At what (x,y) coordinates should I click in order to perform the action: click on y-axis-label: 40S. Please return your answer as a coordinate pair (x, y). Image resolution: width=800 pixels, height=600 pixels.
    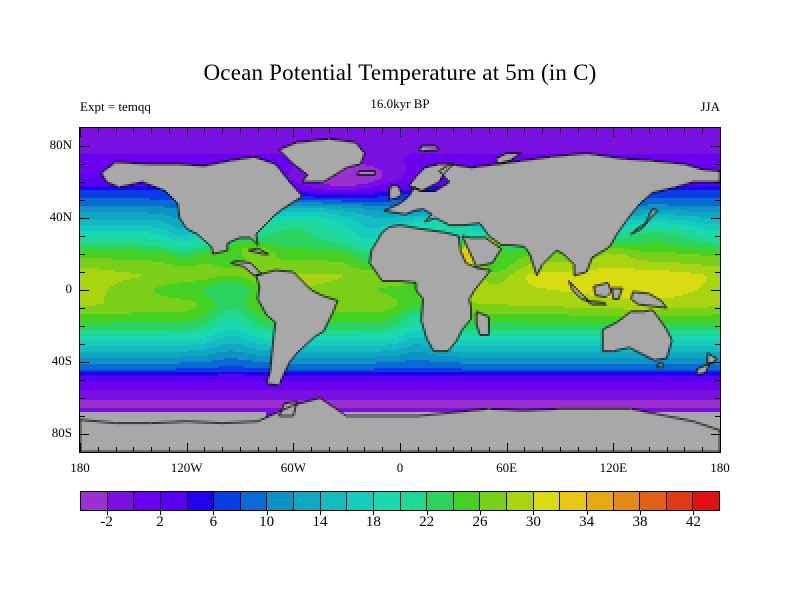
    Looking at the image, I should click on (61, 360).